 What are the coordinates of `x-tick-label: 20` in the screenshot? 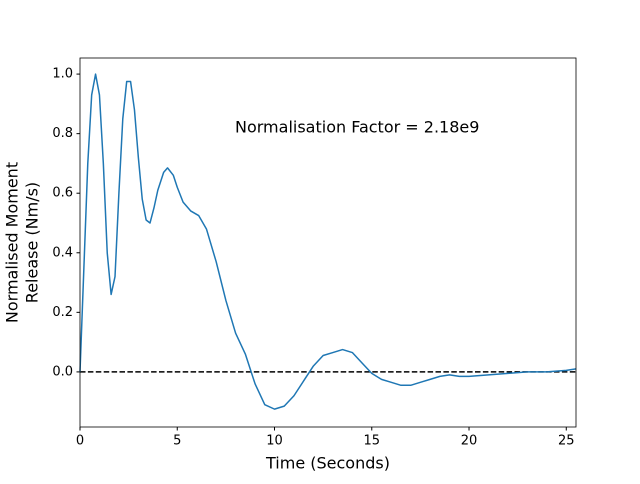 It's located at (469, 441).